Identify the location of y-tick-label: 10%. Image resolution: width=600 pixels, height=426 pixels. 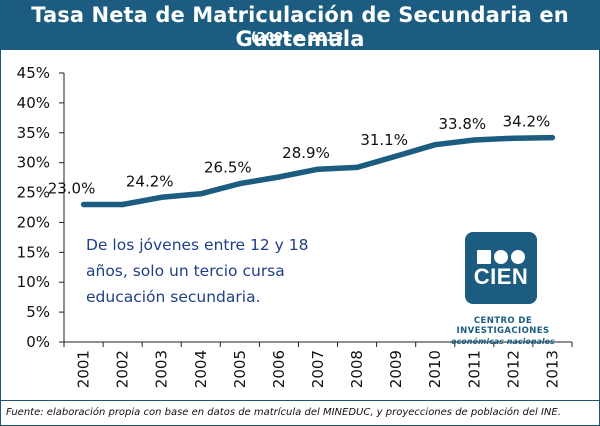
(33, 282).